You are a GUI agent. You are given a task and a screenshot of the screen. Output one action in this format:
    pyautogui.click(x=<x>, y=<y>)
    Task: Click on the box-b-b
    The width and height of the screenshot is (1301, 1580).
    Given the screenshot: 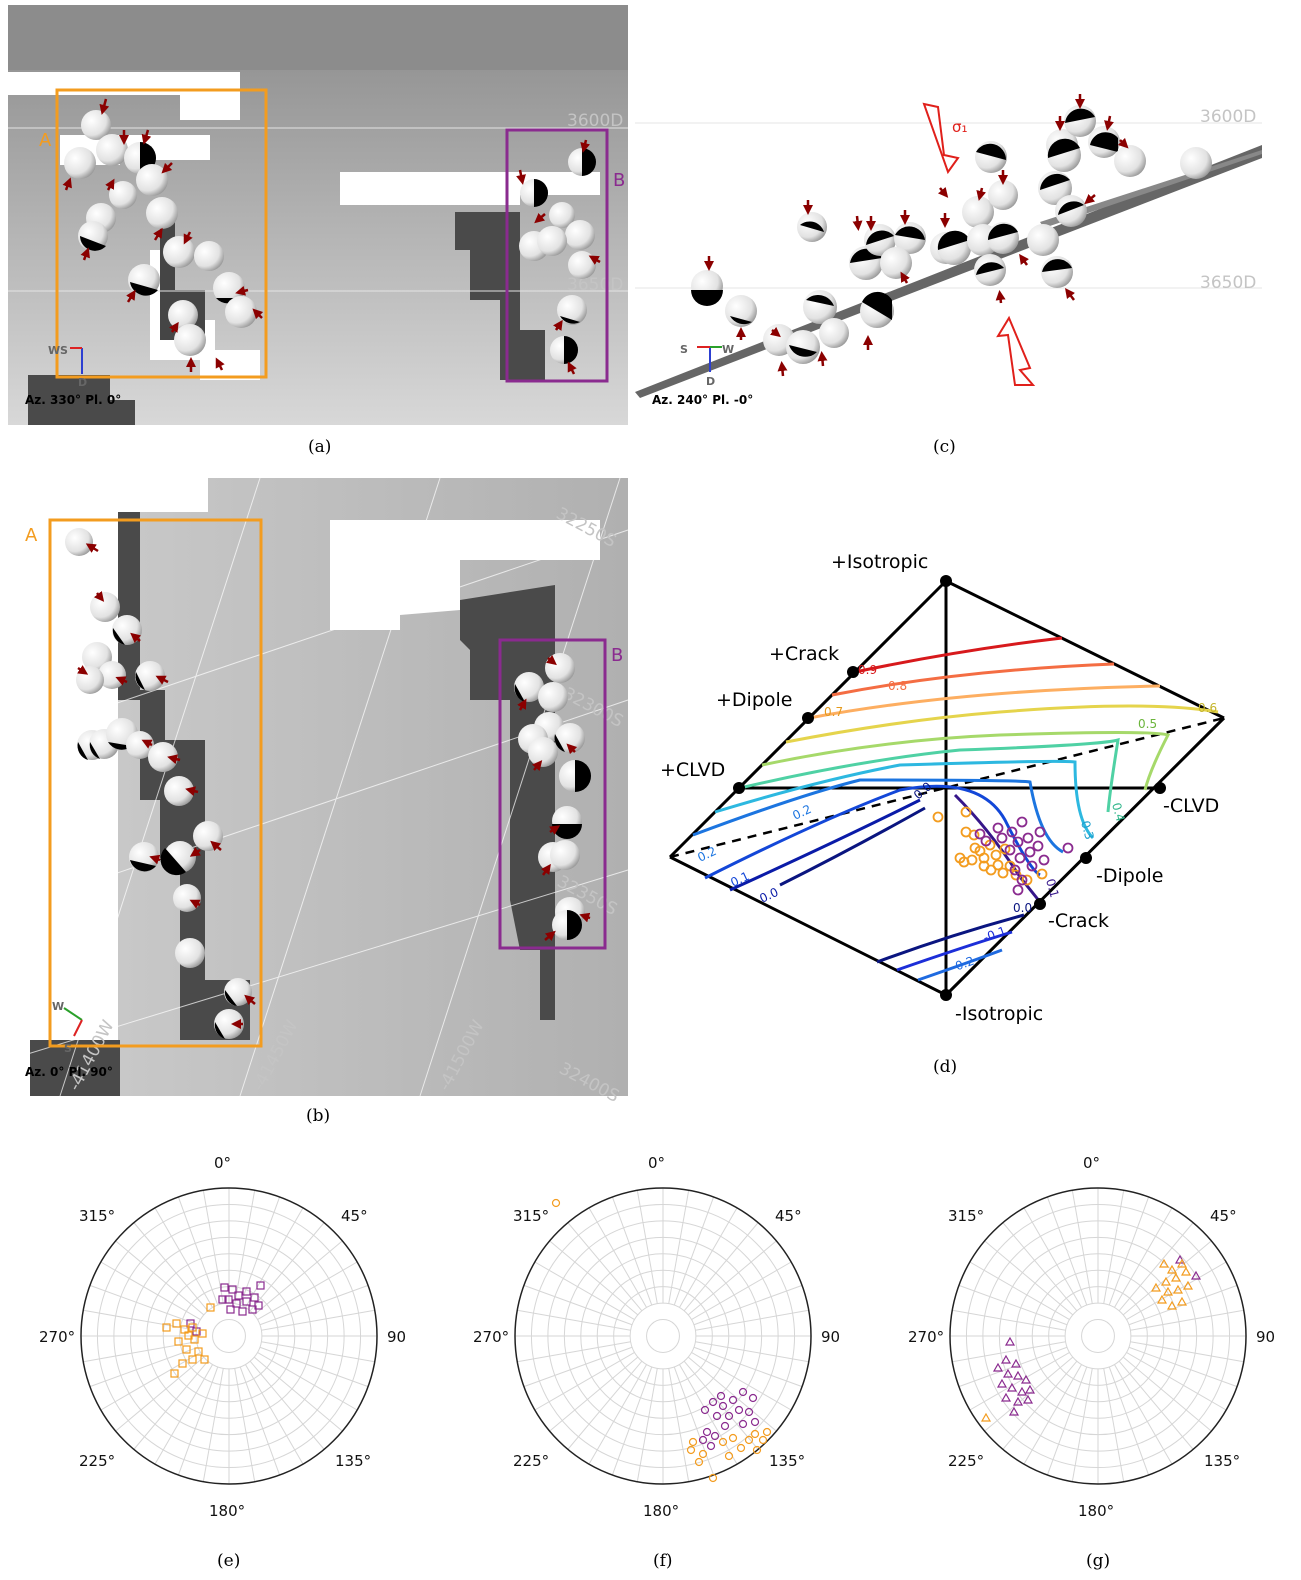 What is the action you would take?
    pyautogui.click(x=552, y=794)
    